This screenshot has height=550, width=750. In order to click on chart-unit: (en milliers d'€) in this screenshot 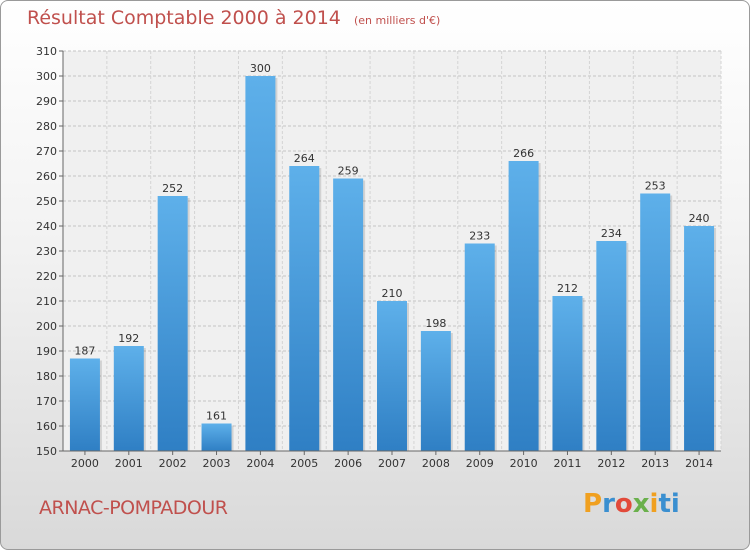, I will do `click(397, 20)`.